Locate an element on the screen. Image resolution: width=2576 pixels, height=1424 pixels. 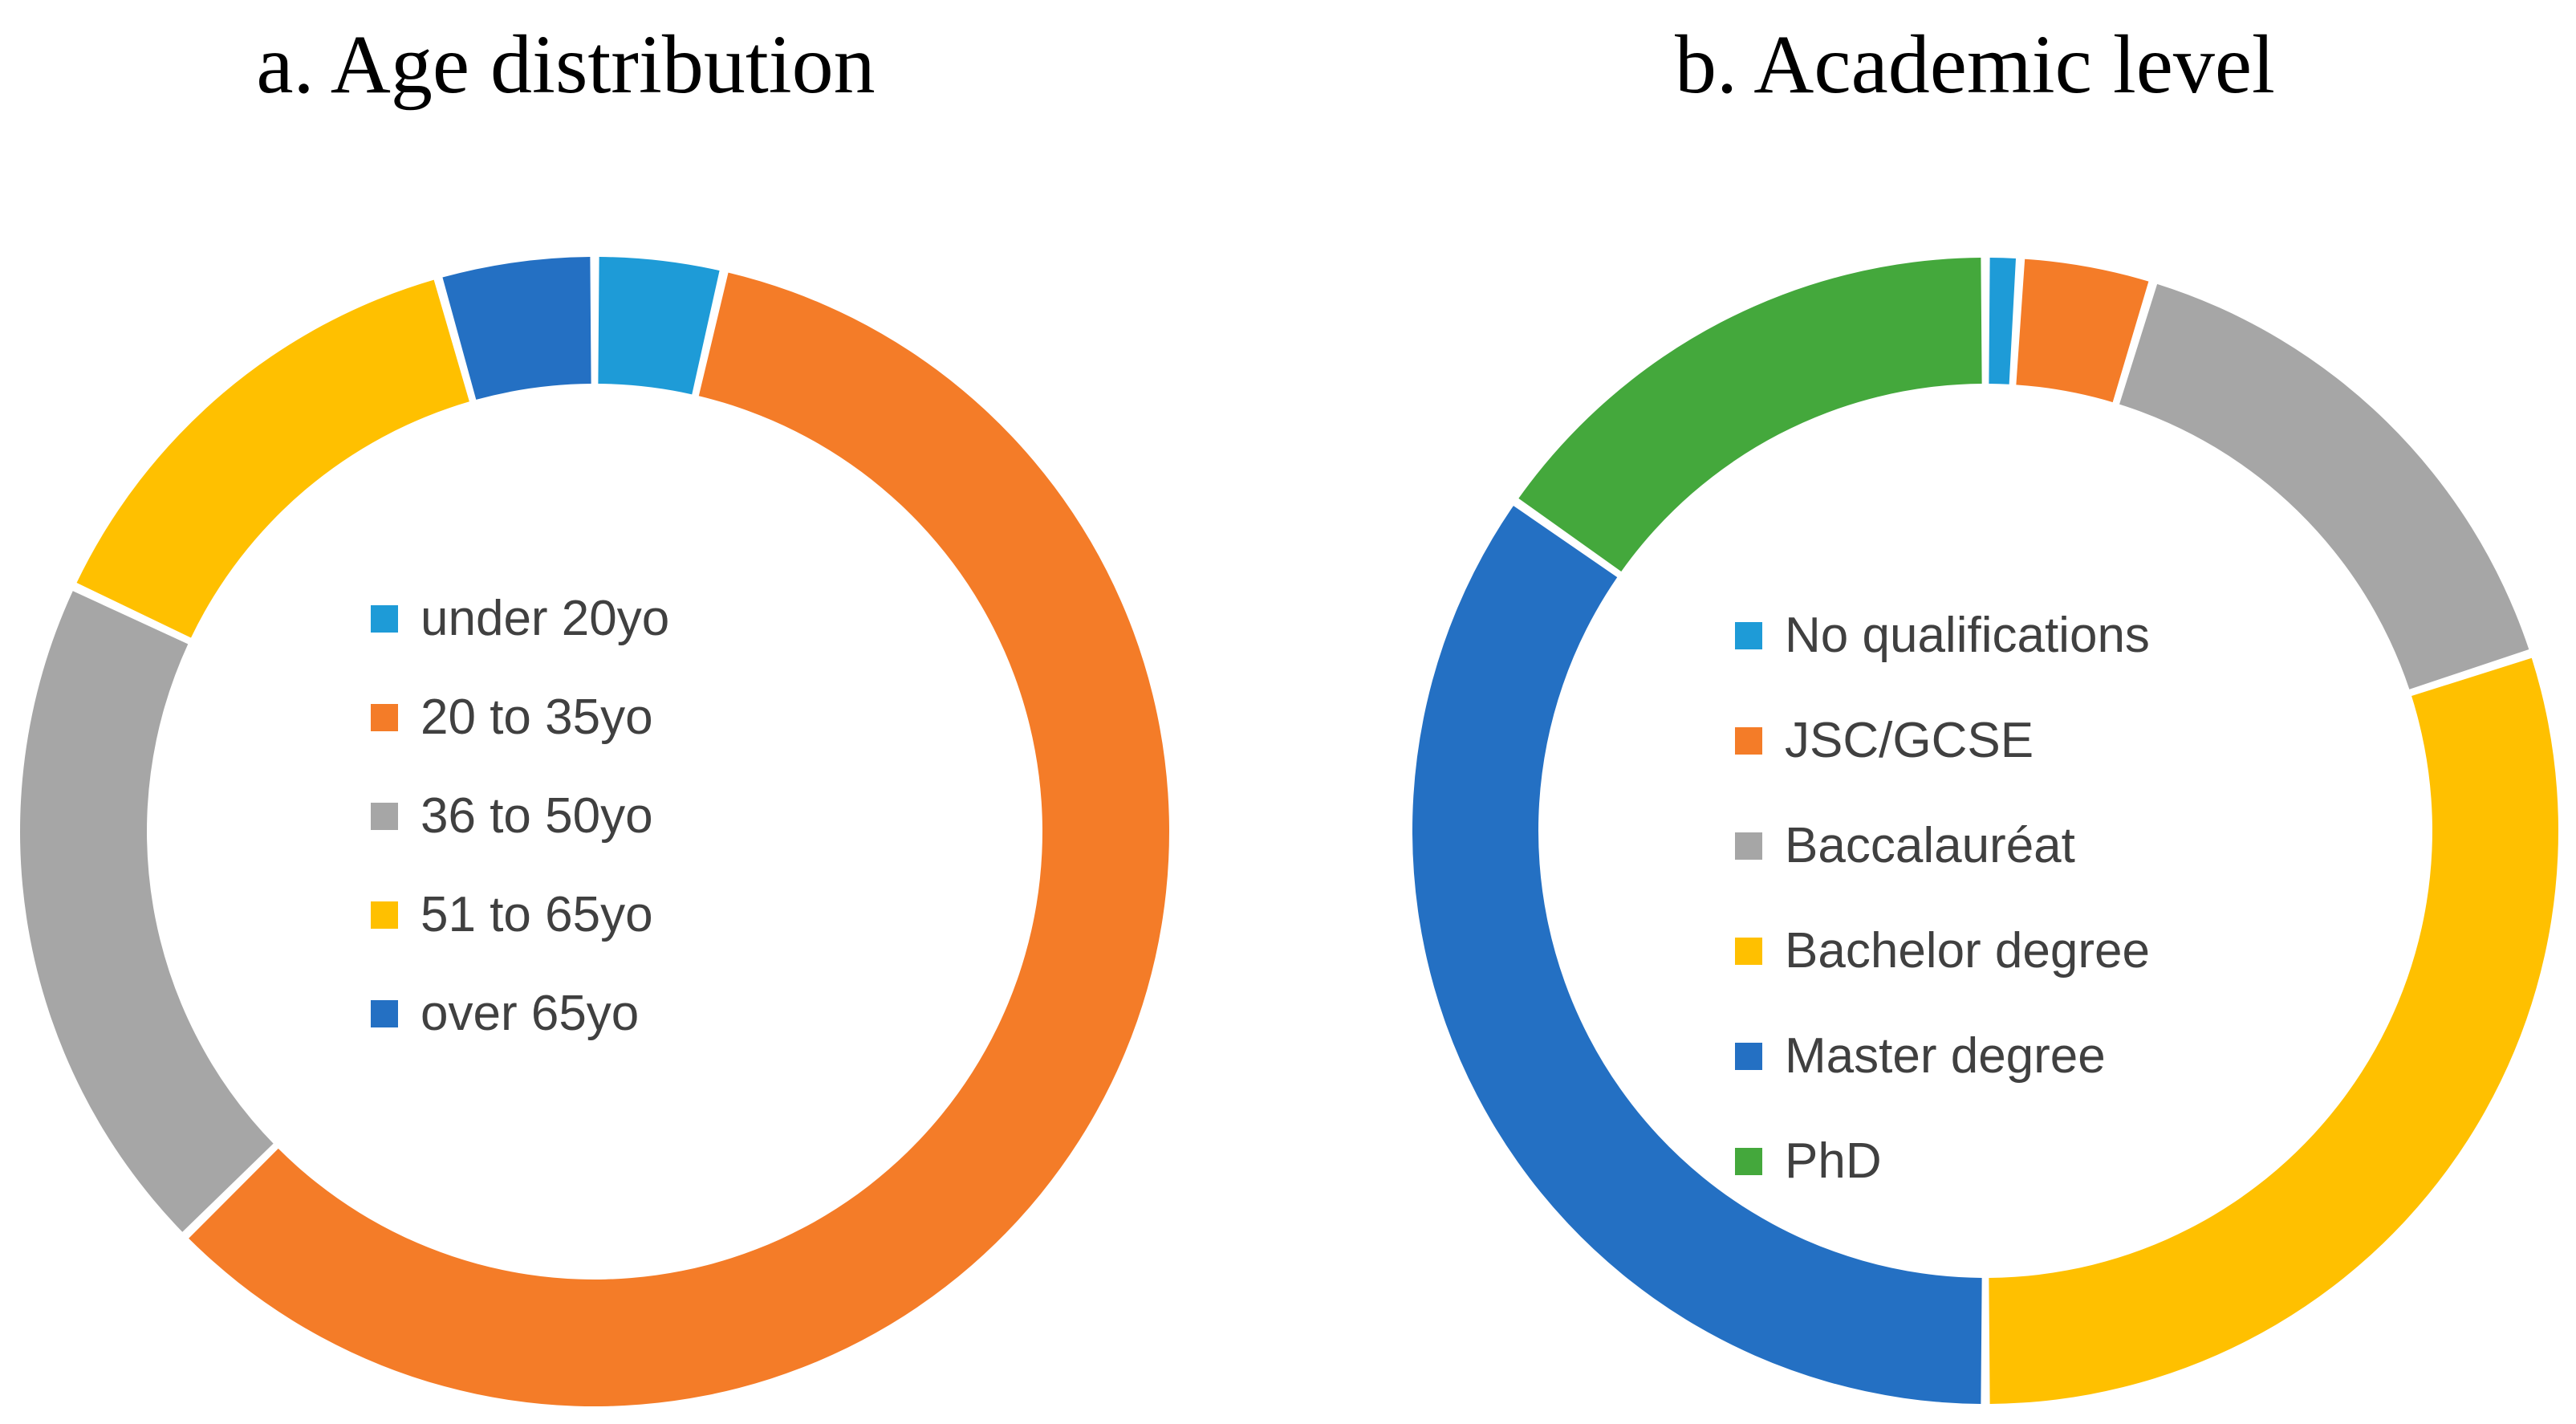
legend-swatch-jsc-gcse is located at coordinates (1749, 740).